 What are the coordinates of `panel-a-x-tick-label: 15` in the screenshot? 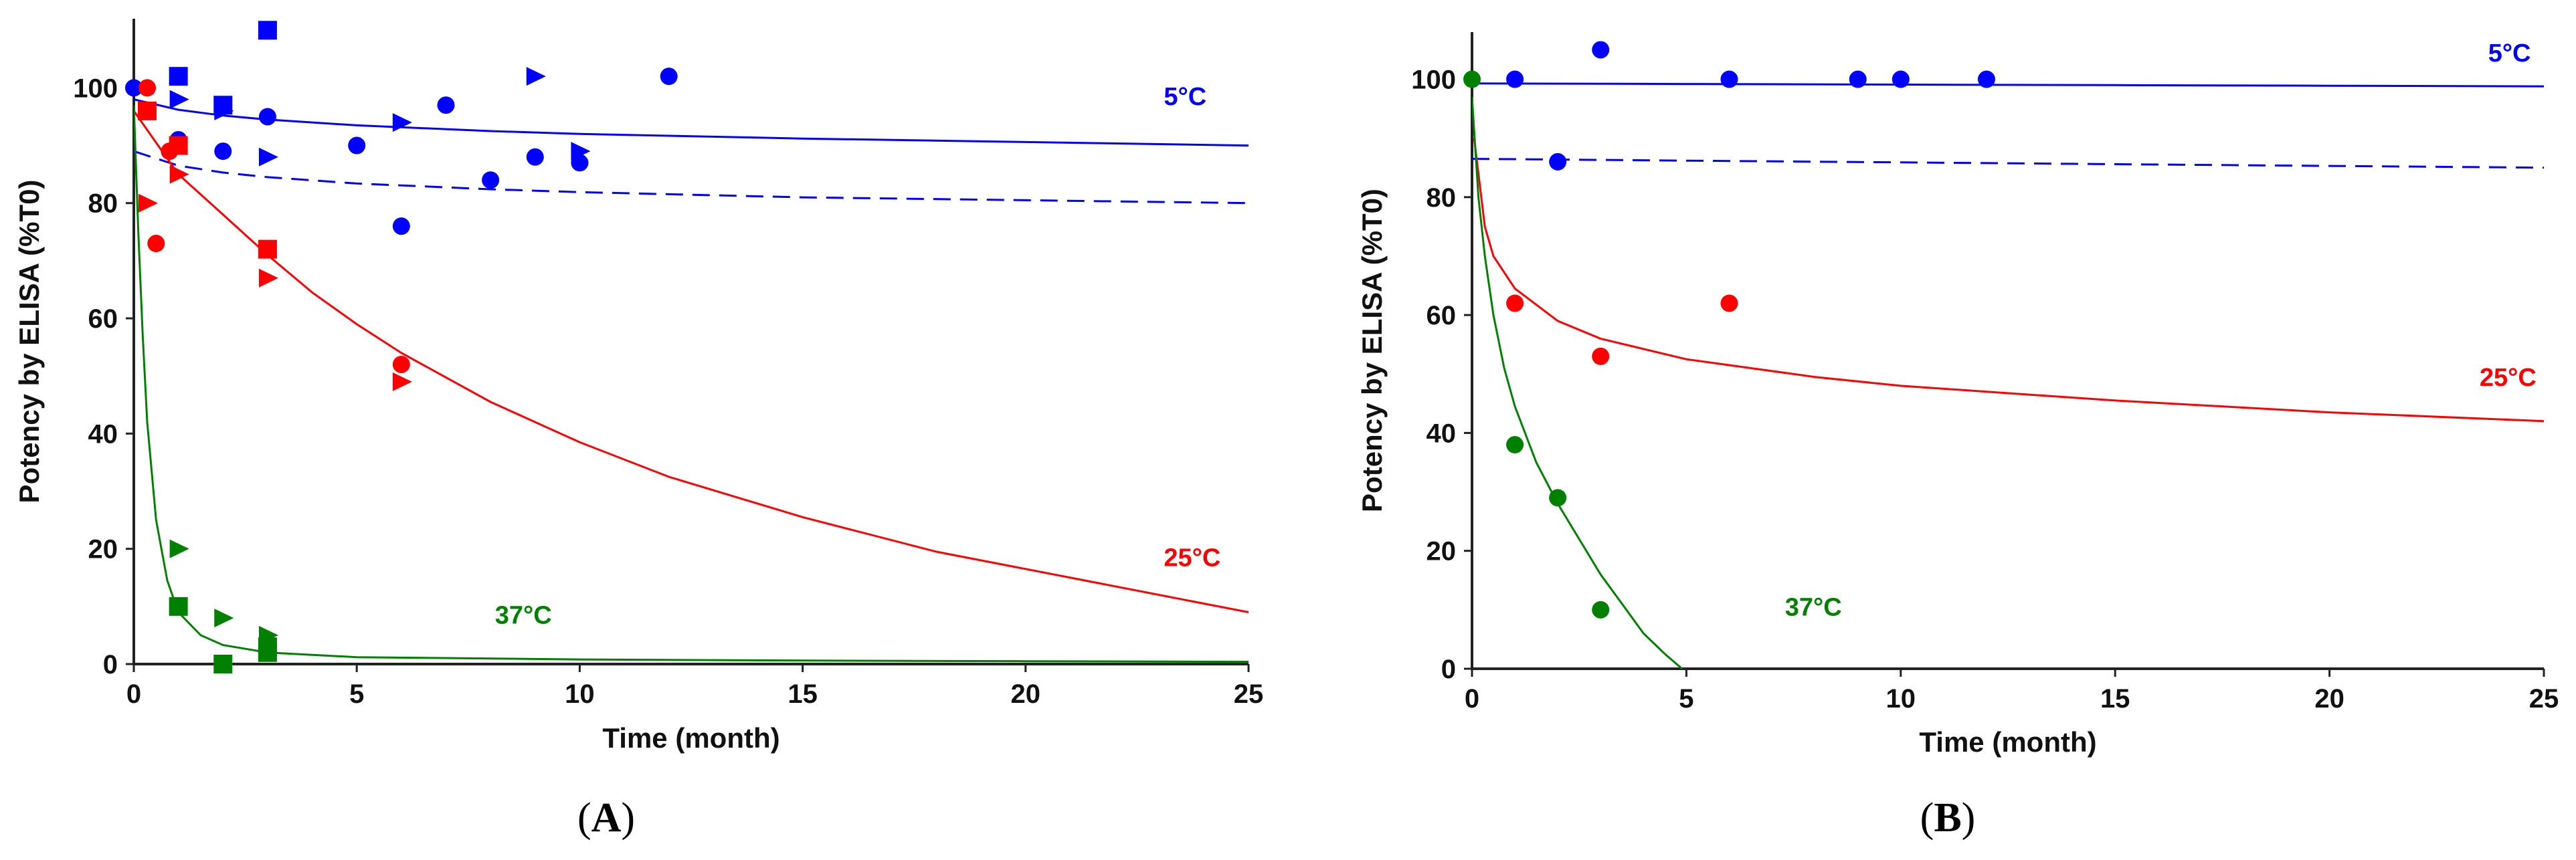 It's located at (803, 694).